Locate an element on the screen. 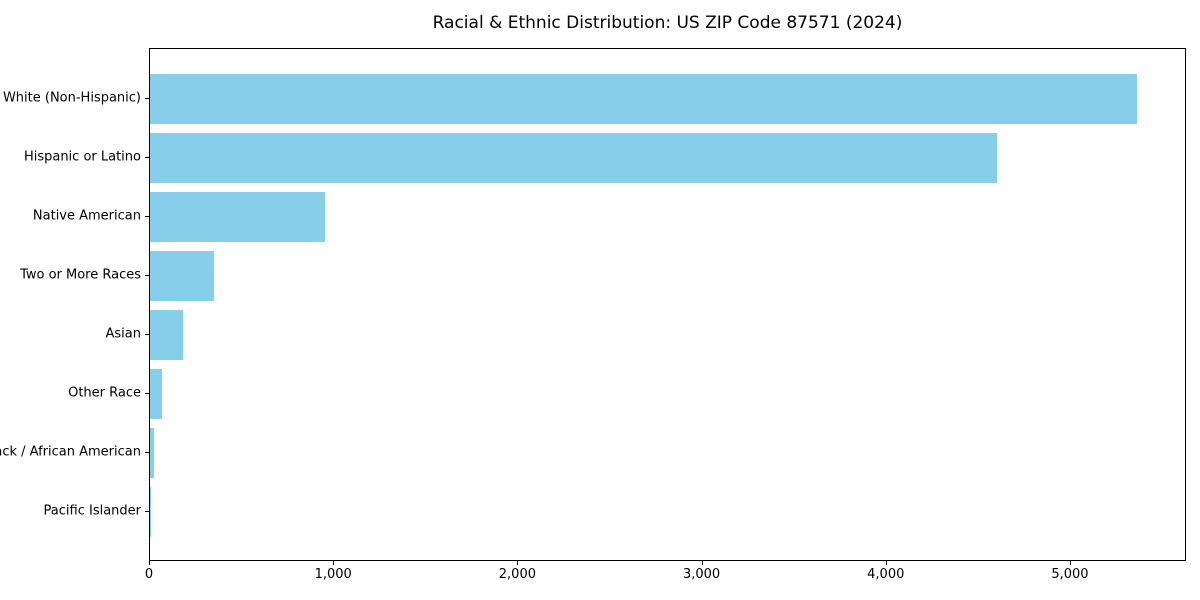 This screenshot has width=1200, height=600. bar-native-american is located at coordinates (237, 217).